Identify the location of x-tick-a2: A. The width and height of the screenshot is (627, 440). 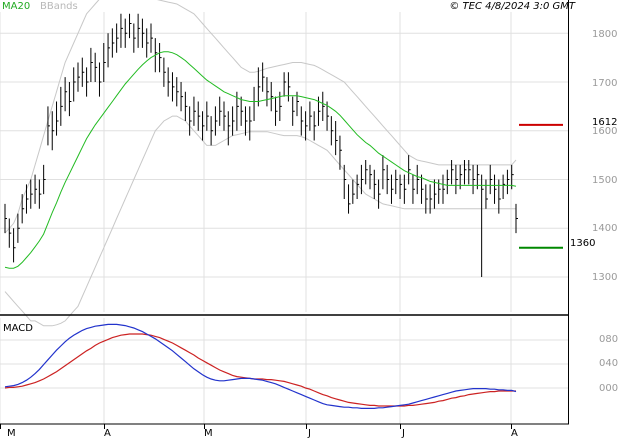
(514, 433).